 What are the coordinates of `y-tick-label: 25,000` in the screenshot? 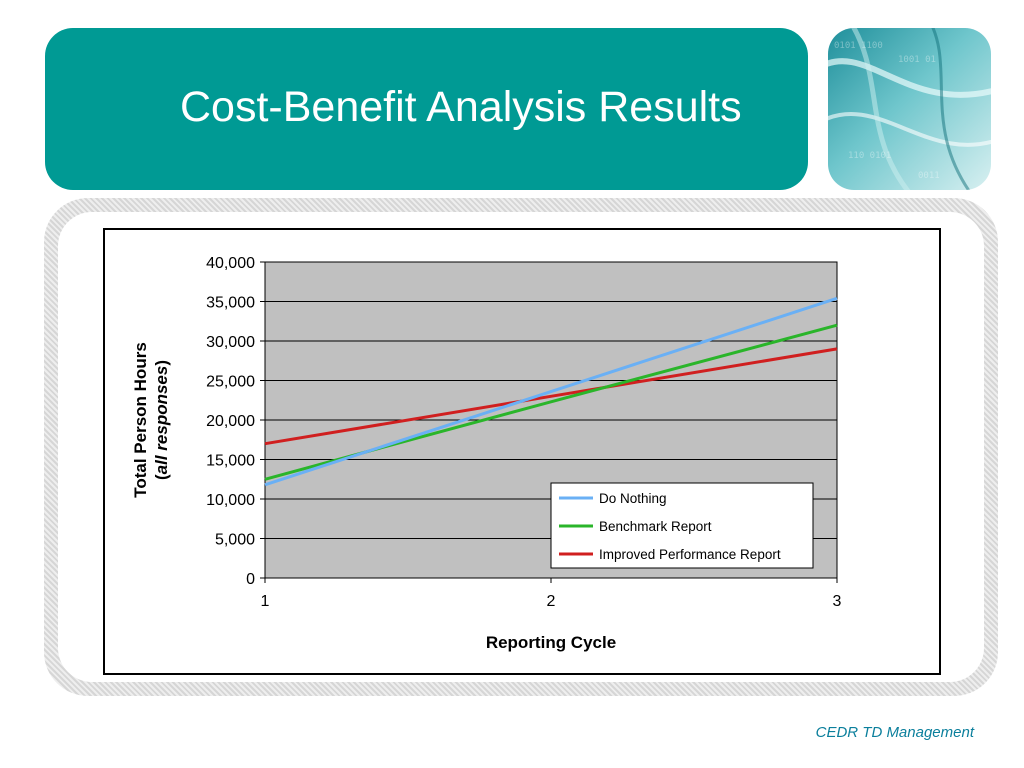 It's located at (230, 382).